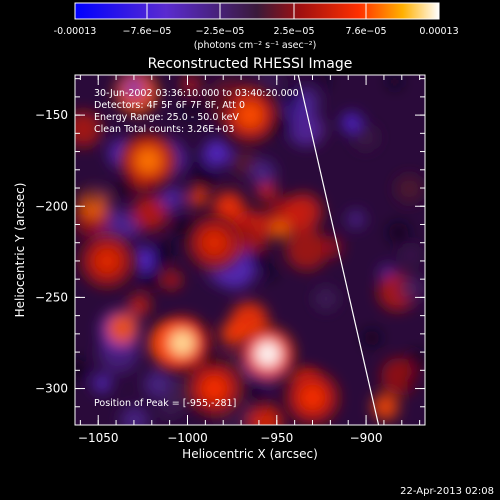  What do you see at coordinates (51, 389) in the screenshot?
I see `y-tick-label: −300` at bounding box center [51, 389].